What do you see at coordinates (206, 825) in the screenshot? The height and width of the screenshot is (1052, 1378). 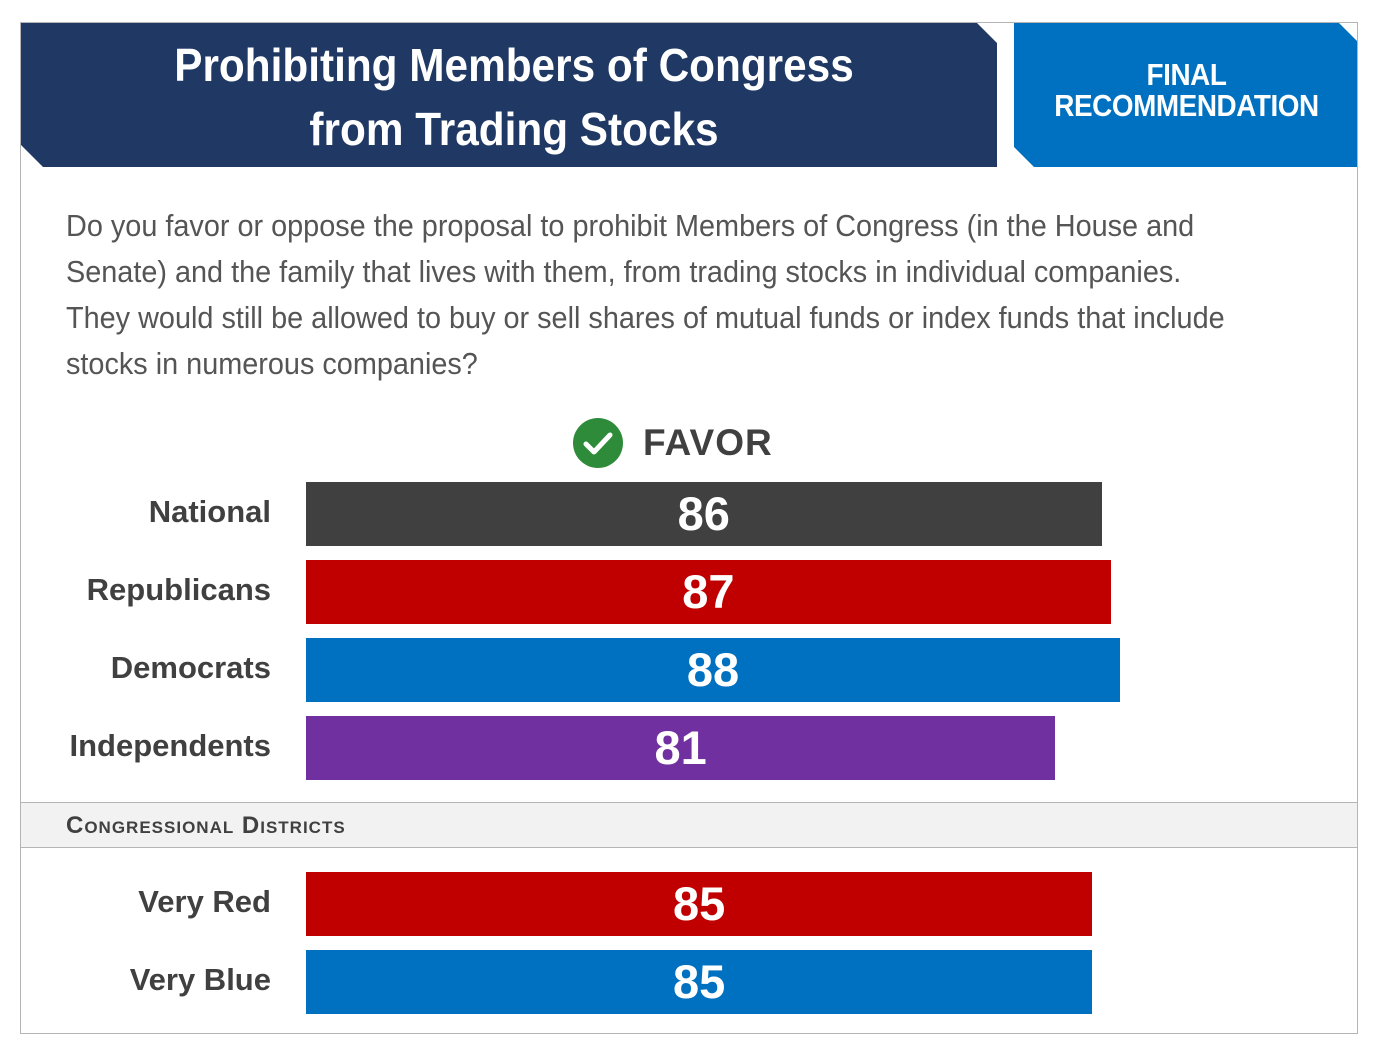 I see `section-label: Congressional Districts` at bounding box center [206, 825].